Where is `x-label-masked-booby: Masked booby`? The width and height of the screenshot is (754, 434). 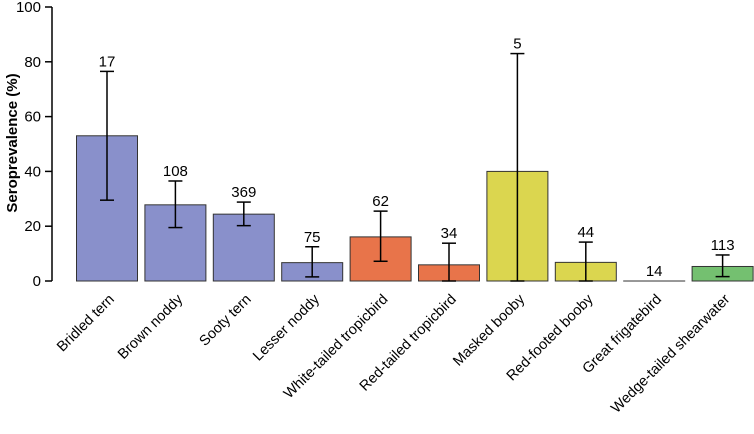
x-label-masked-booby: Masked booby is located at coordinates (489, 330).